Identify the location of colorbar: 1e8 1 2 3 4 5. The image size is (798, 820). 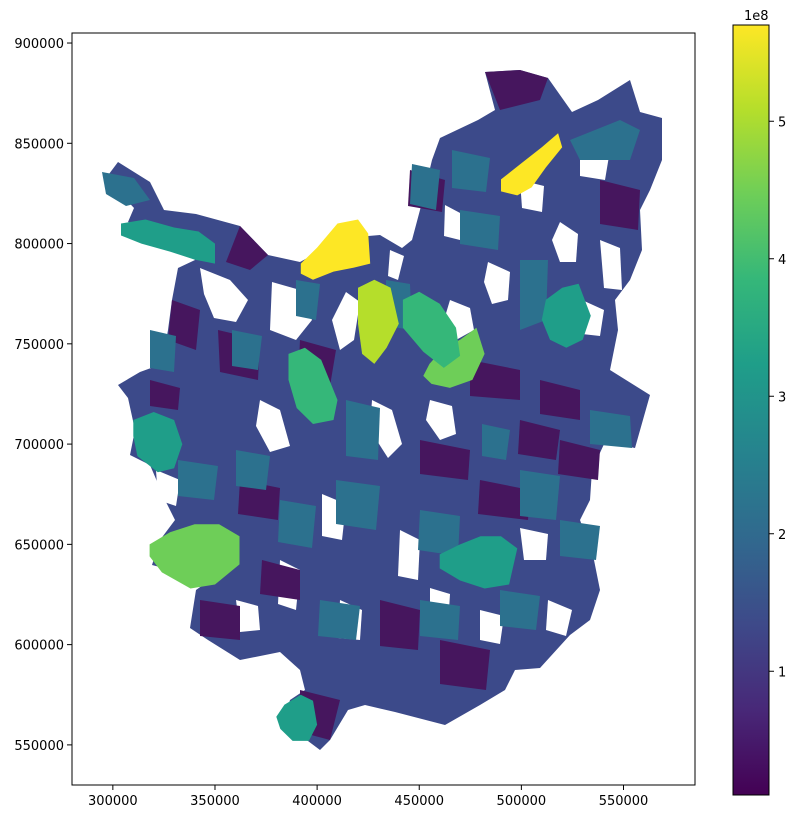
(759, 402).